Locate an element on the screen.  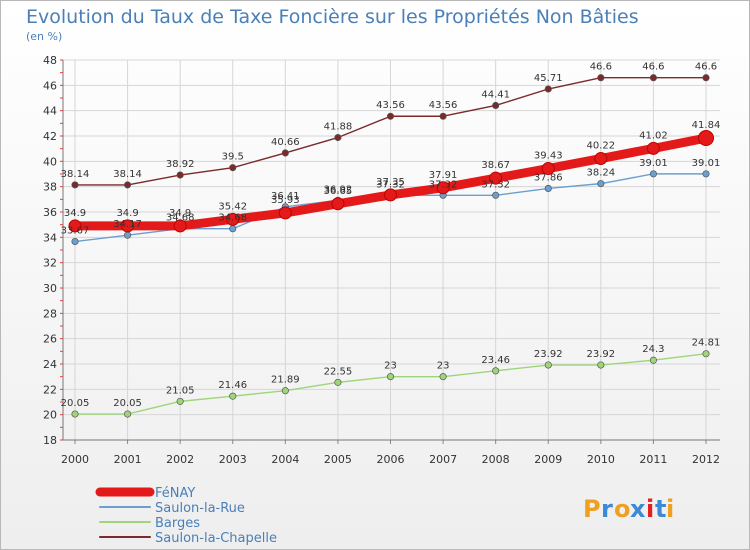
data-label: 39.5 is located at coordinates (233, 157).